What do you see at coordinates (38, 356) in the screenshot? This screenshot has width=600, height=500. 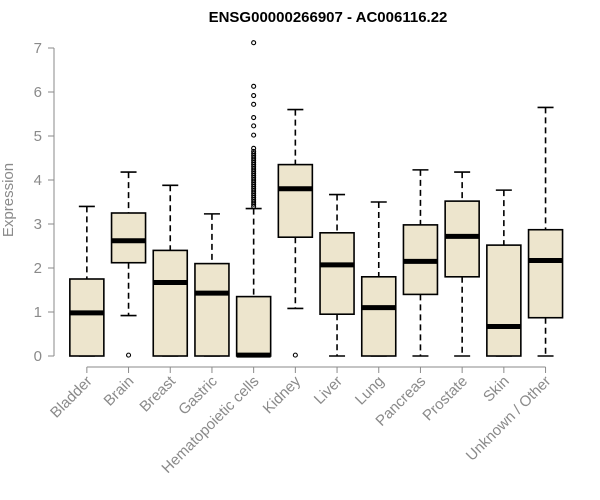 I see `y-tick-label: 0` at bounding box center [38, 356].